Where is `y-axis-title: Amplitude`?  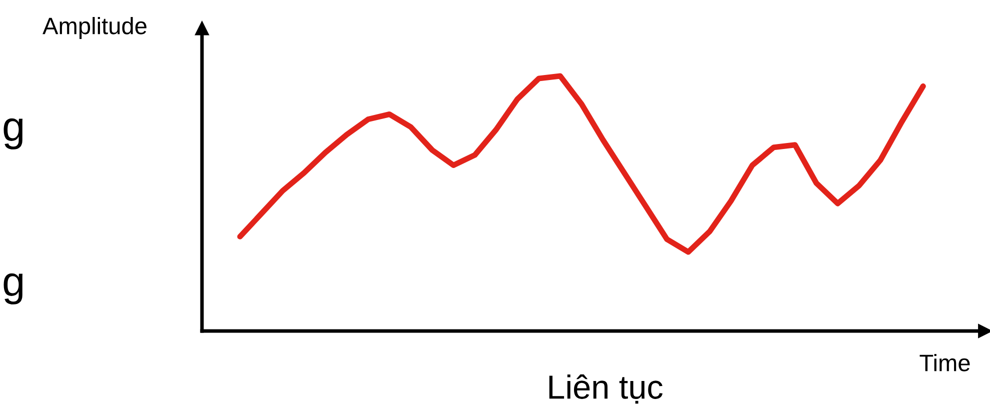 y-axis-title: Amplitude is located at coordinates (94, 28).